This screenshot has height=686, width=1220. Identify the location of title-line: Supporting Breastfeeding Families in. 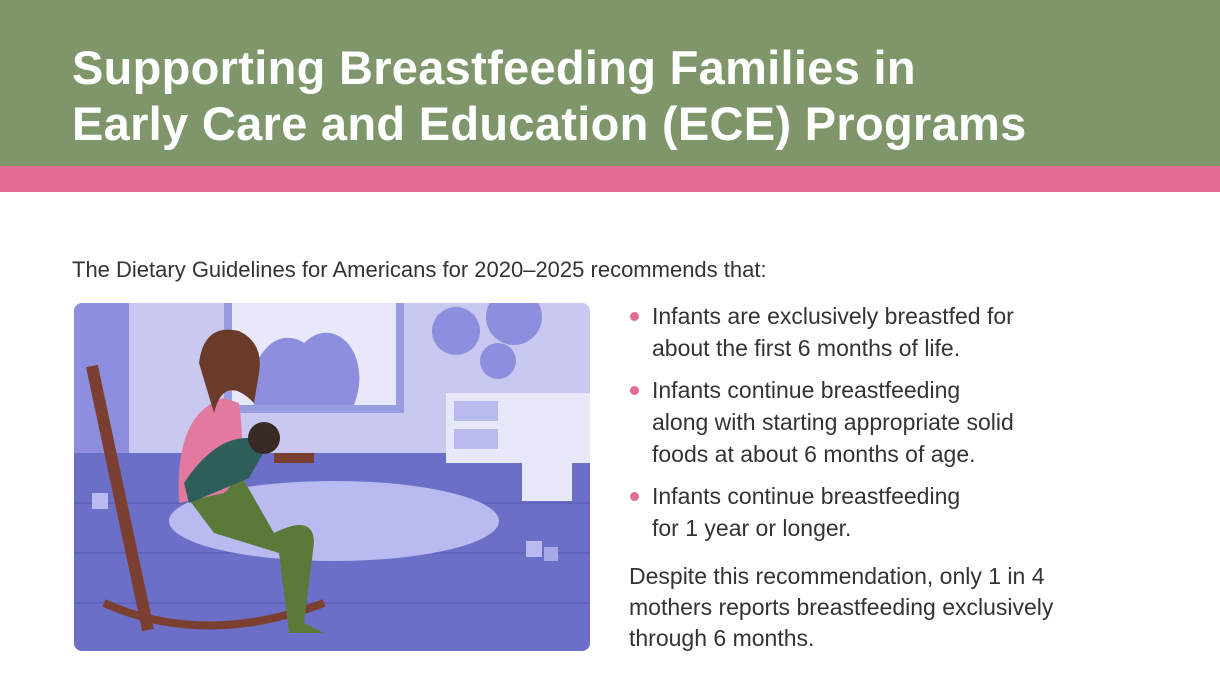
(494, 67).